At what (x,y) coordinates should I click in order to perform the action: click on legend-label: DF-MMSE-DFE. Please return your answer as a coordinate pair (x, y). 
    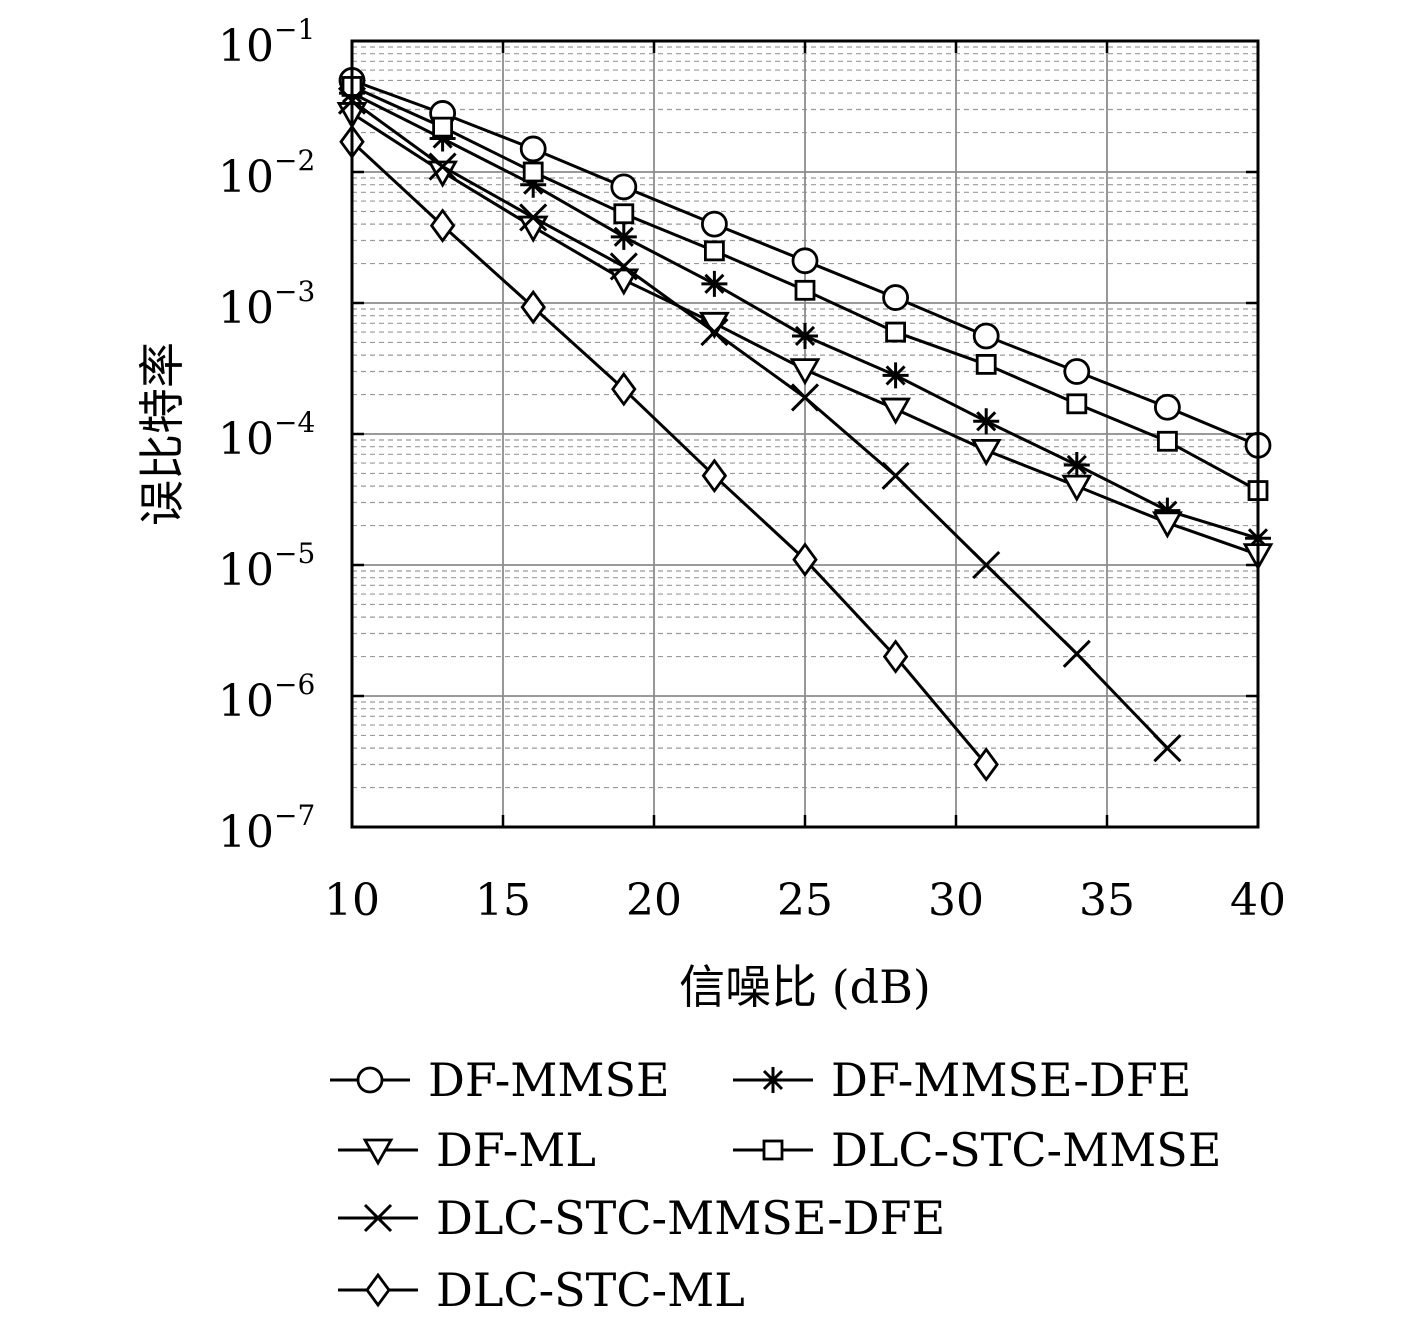
    Looking at the image, I should click on (1011, 1080).